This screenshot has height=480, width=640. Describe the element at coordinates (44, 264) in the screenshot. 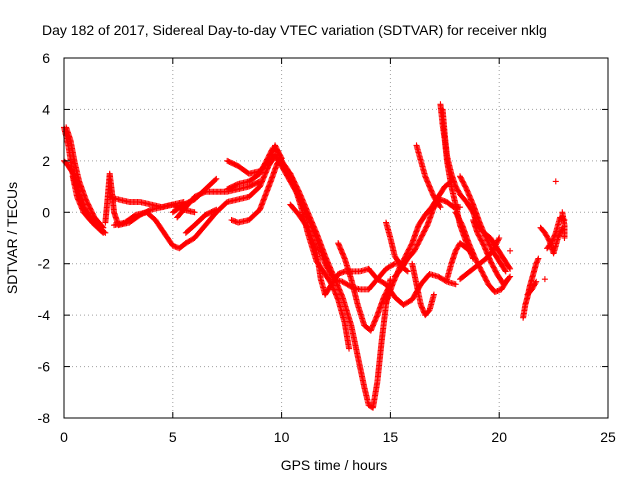

I see `y-tick-label: -2` at that location.